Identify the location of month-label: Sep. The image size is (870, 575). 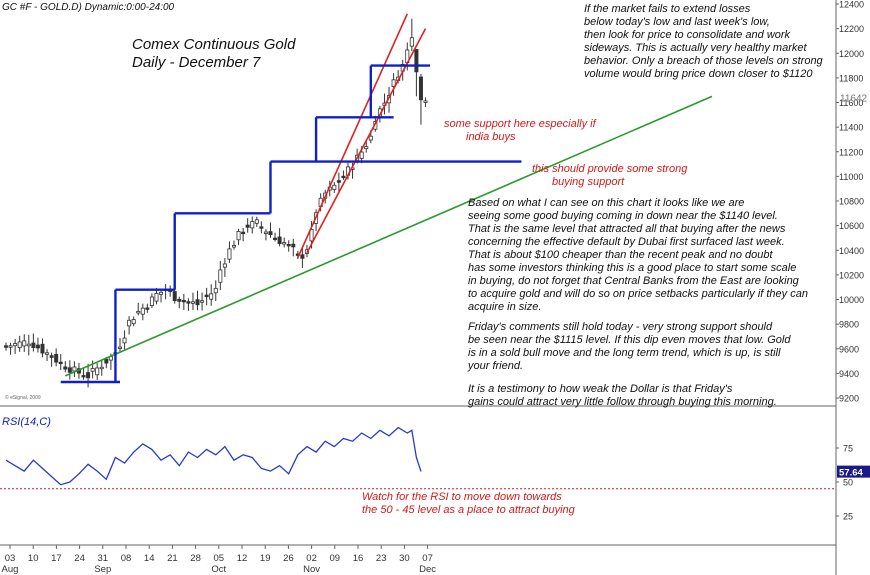
(102, 569).